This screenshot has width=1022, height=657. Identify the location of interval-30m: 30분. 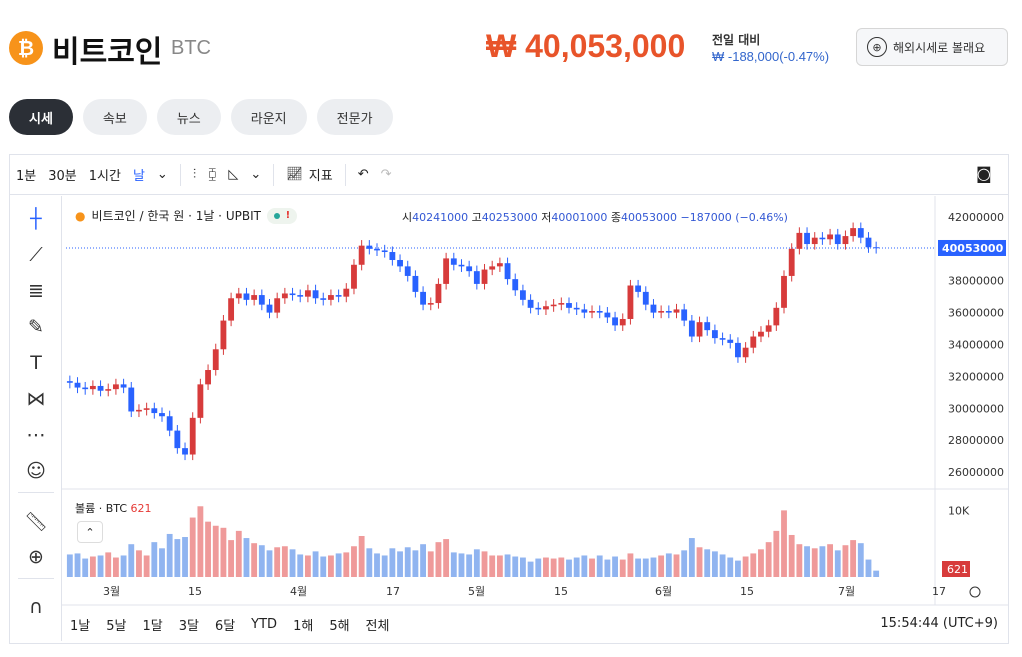
(62, 176).